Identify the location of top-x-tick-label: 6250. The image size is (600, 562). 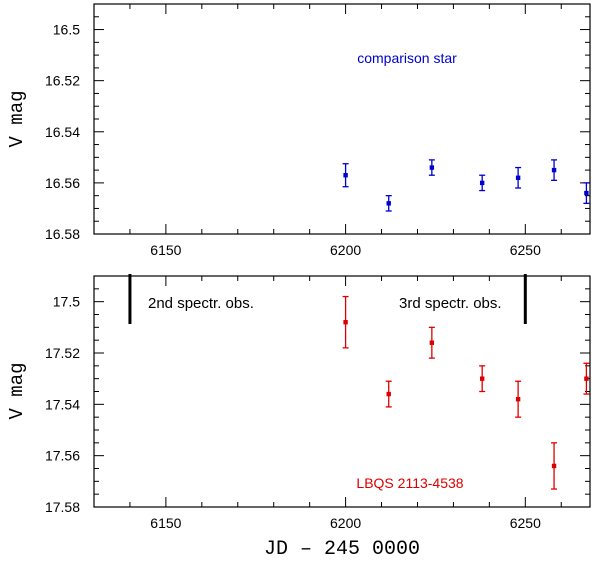
(525, 250).